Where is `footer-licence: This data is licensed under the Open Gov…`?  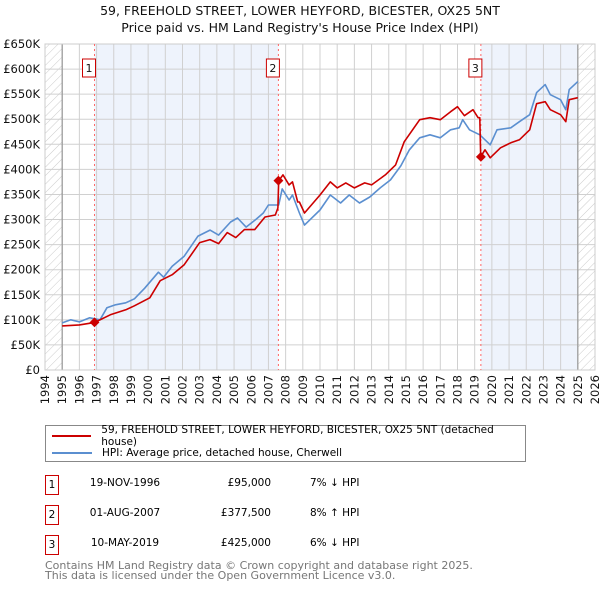 footer-licence: This data is licensed under the Open Gov… is located at coordinates (220, 575).